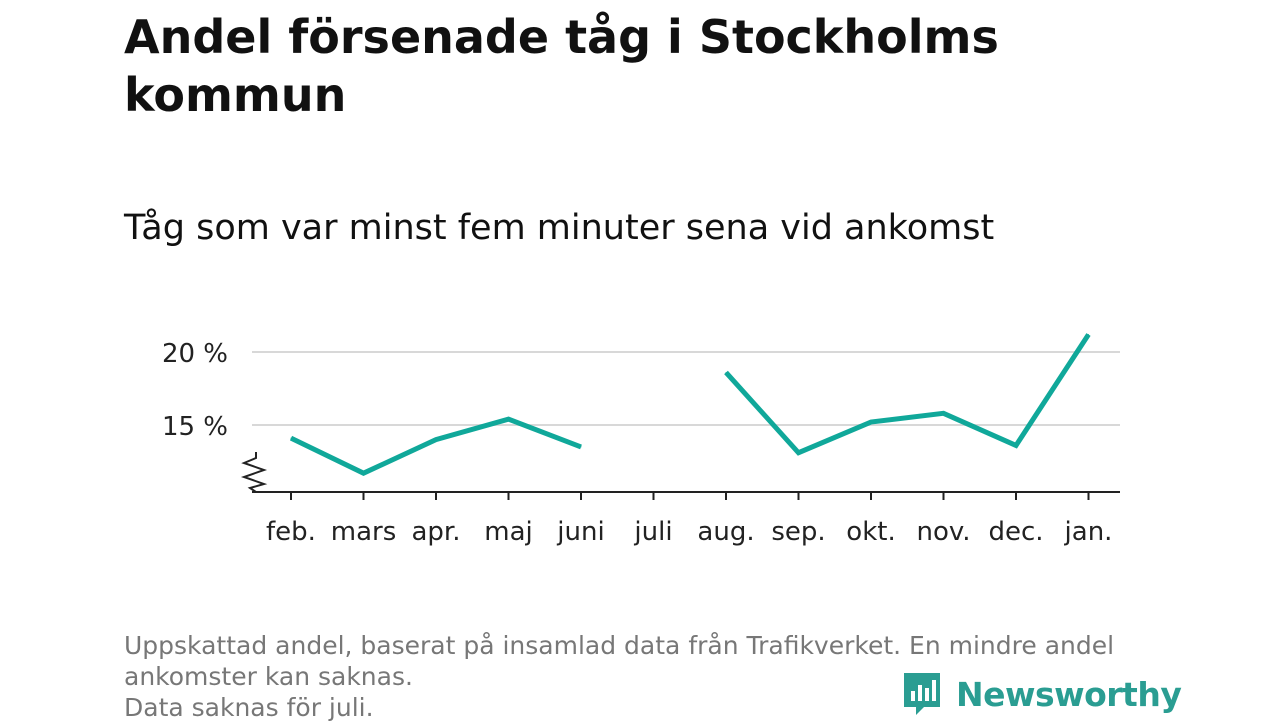  I want to click on footnote-line: ankomster kan saknas., so click(268, 676).